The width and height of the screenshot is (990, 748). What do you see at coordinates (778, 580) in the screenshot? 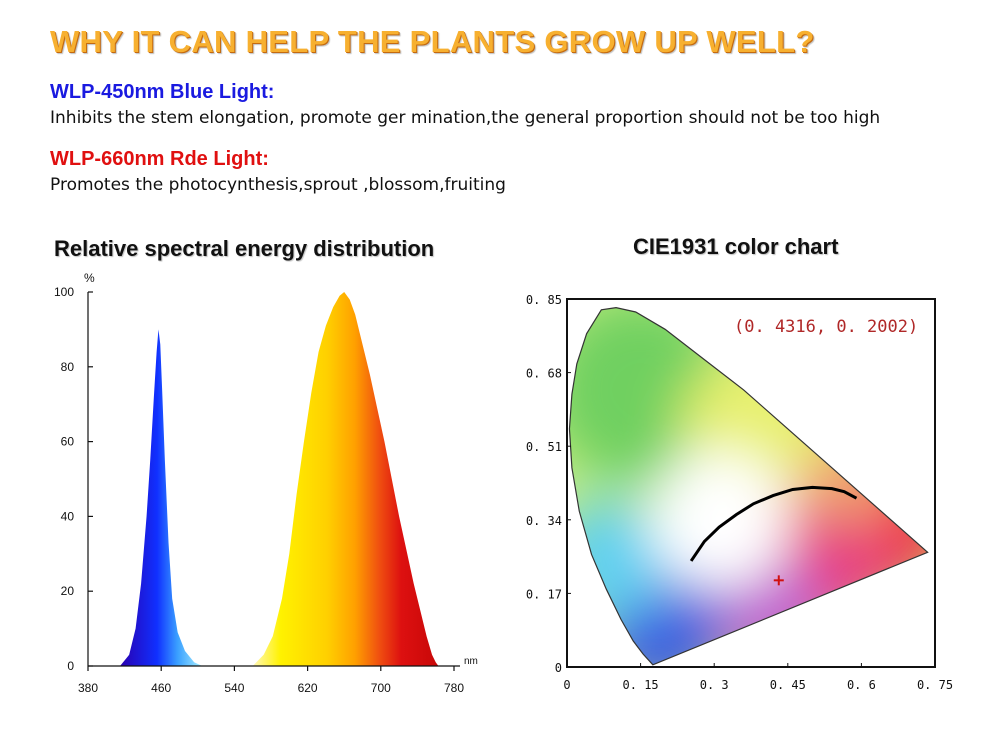
I see `cie-coordinate-marker` at bounding box center [778, 580].